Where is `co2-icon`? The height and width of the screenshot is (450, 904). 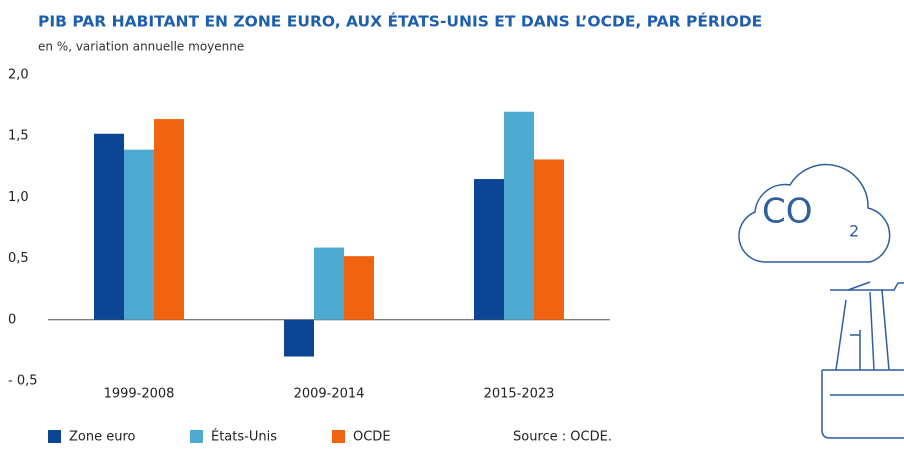 co2-icon is located at coordinates (821, 301).